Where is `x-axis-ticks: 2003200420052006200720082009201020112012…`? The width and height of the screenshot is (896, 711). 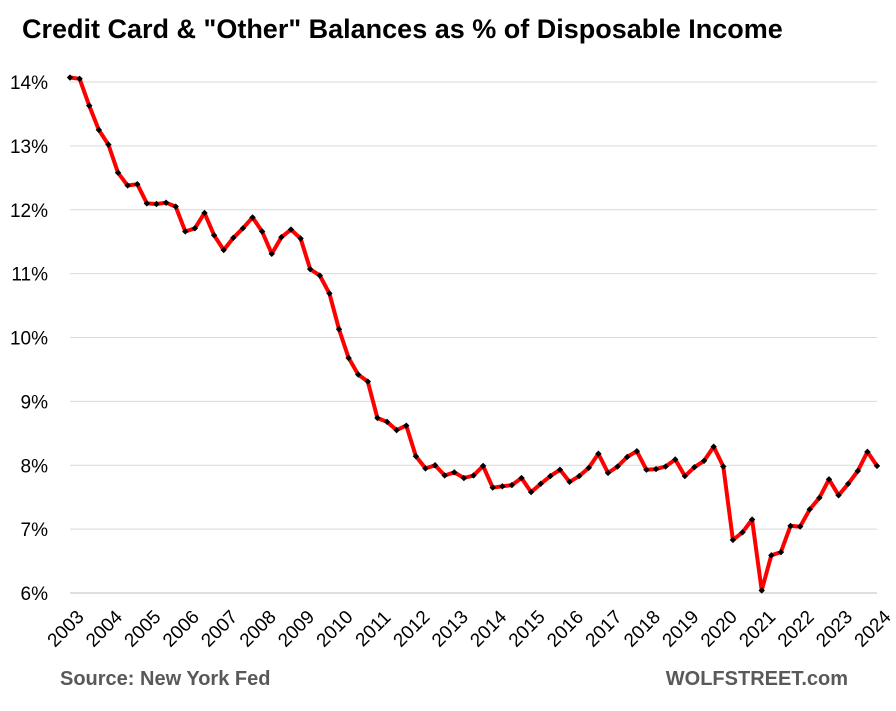 x-axis-ticks: 2003200420052006200720082009201020112012… is located at coordinates (470, 628).